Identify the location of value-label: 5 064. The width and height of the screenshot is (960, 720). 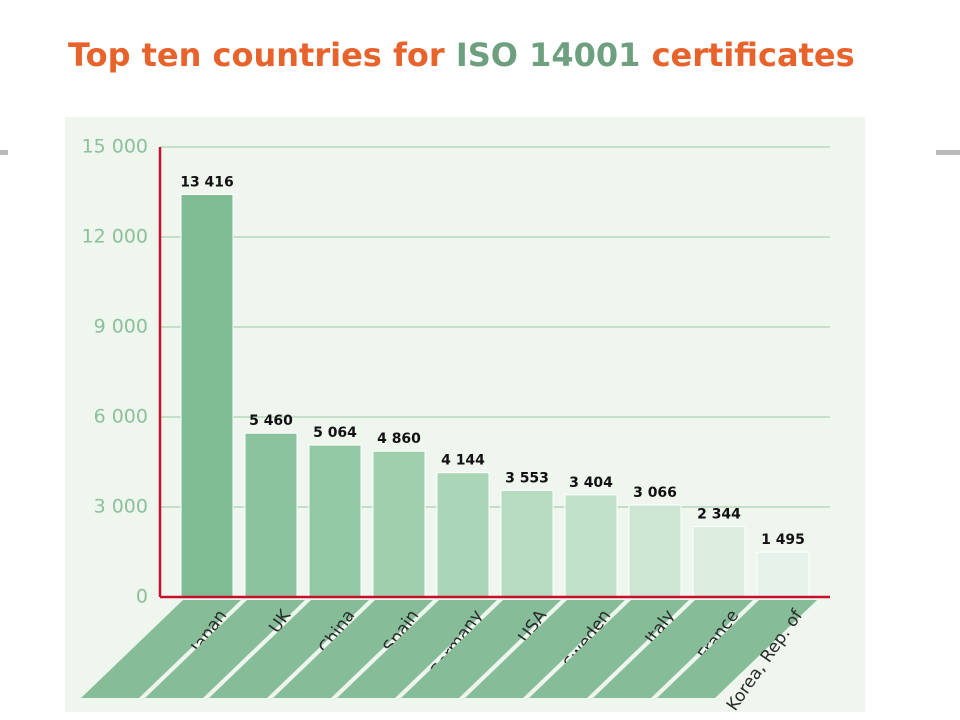
(335, 433).